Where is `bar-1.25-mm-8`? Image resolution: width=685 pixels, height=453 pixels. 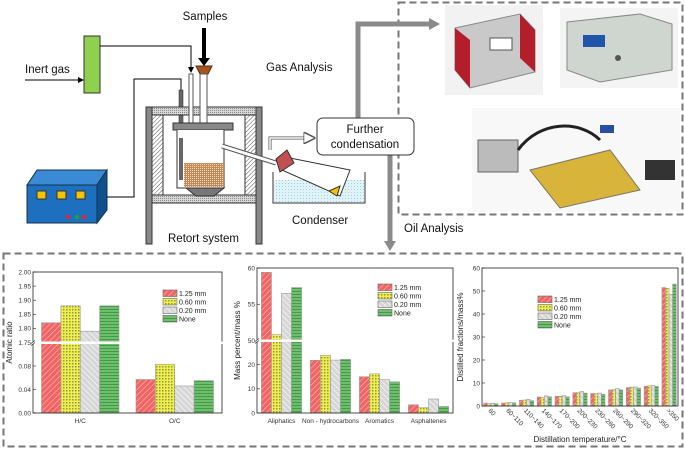 bar-1.25-mm-8 is located at coordinates (628, 397).